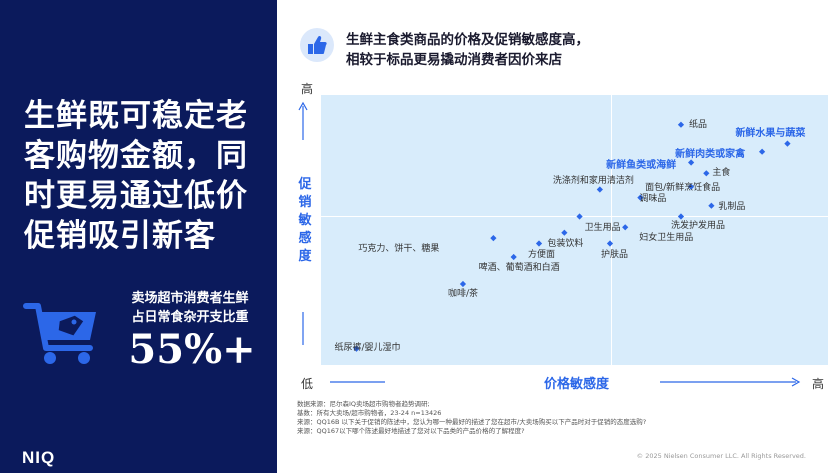 The height and width of the screenshot is (473, 830). Describe the element at coordinates (136, 116) in the screenshot. I see `headline-line: 生鲜既可稳定老` at that location.